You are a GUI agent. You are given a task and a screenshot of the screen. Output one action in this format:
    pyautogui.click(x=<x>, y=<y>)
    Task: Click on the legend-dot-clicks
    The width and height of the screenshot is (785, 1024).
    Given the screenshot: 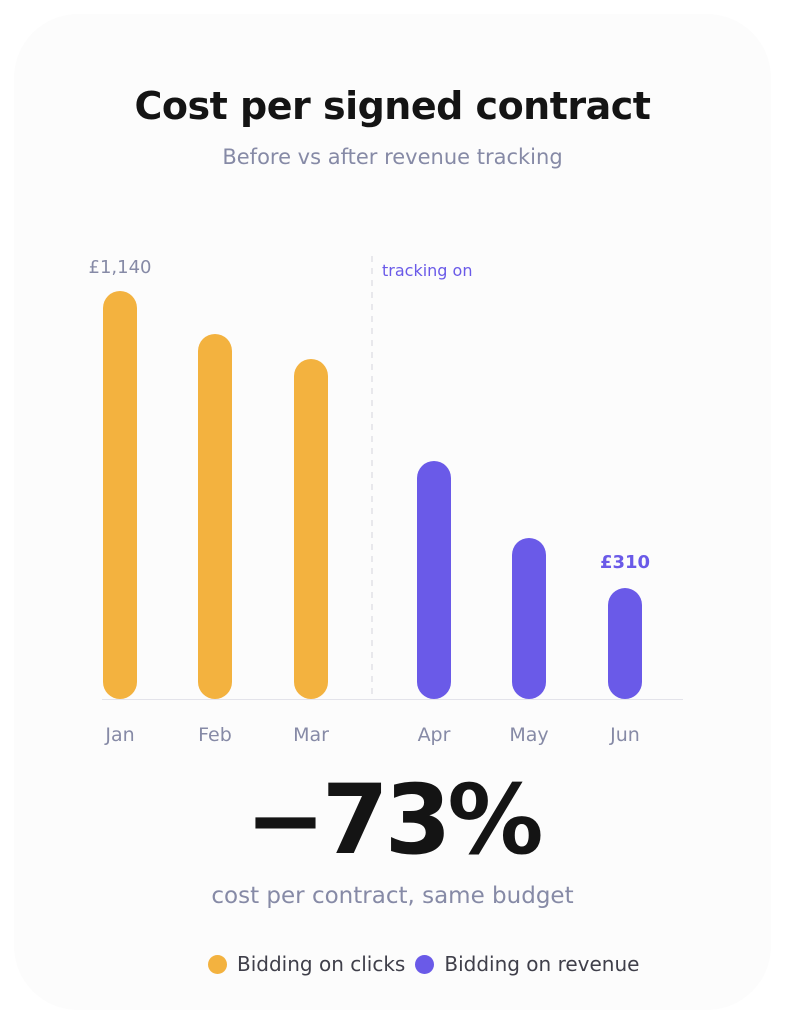 What is the action you would take?
    pyautogui.click(x=217, y=964)
    